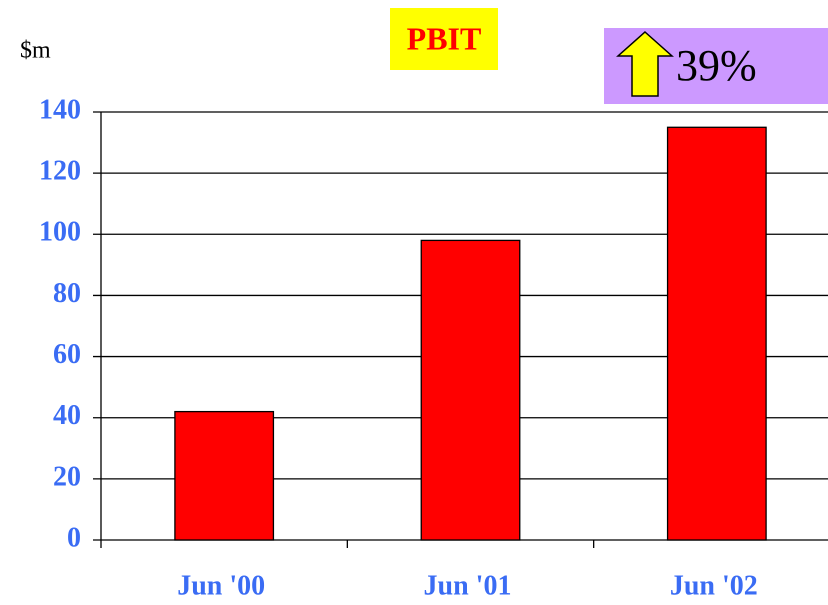  Describe the element at coordinates (35, 51) in the screenshot. I see `y-axis-label: $m` at that location.